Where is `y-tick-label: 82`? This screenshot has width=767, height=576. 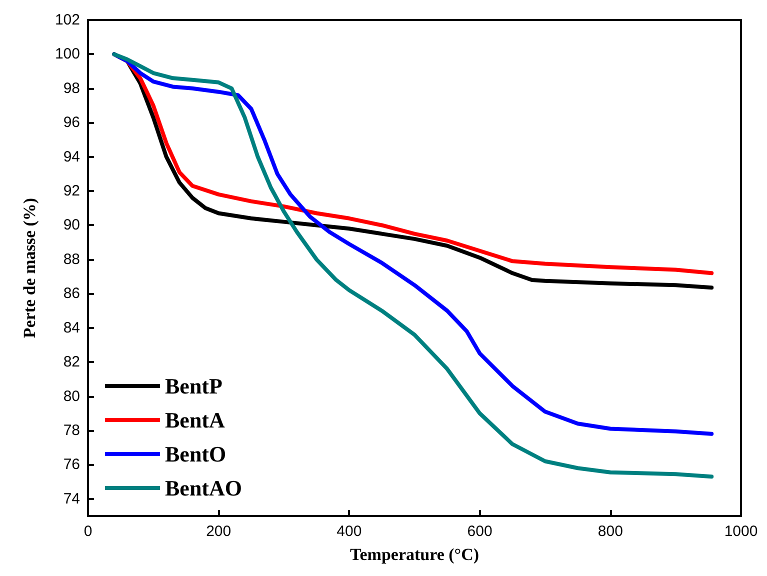 y-tick-label: 82 is located at coordinates (71, 362).